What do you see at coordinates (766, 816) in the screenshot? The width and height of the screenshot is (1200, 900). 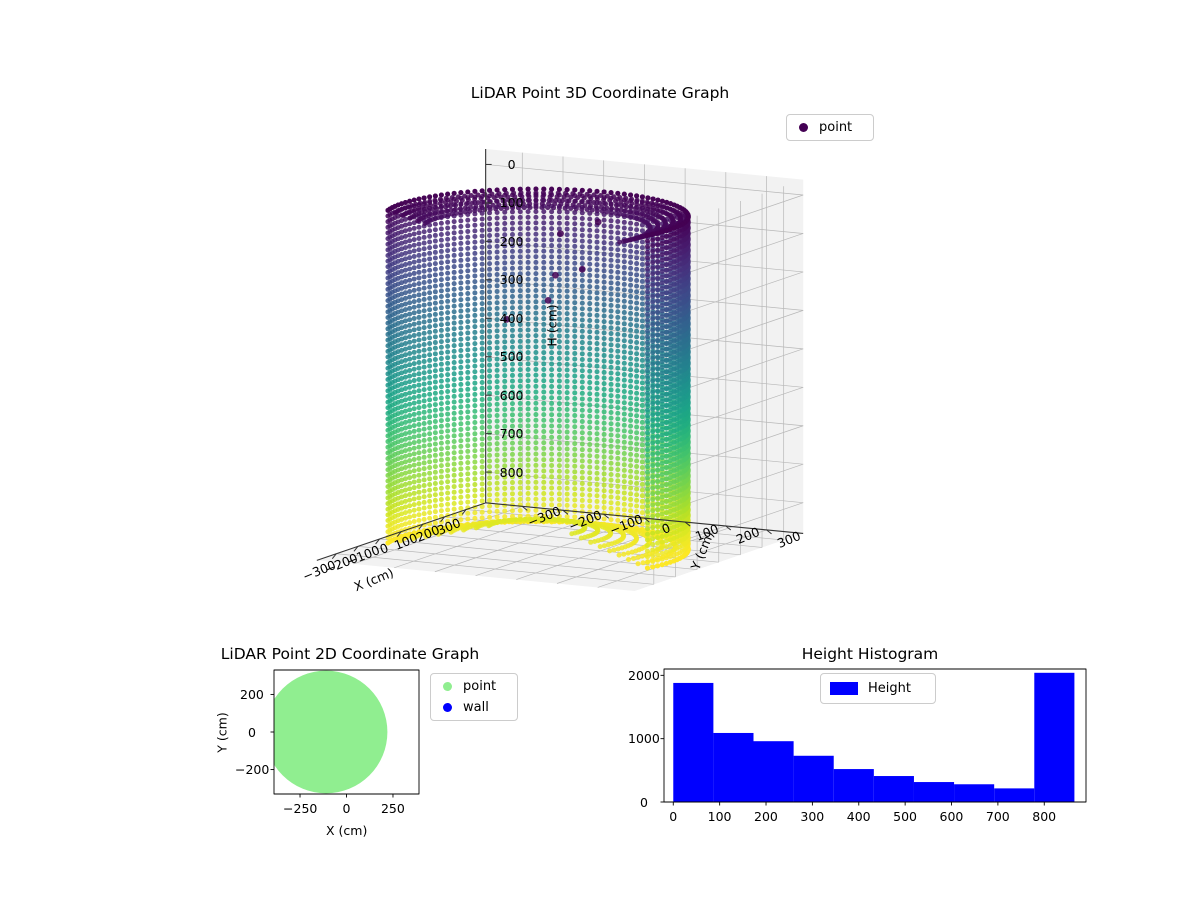 I see `xtick-hist-200: 200` at bounding box center [766, 816].